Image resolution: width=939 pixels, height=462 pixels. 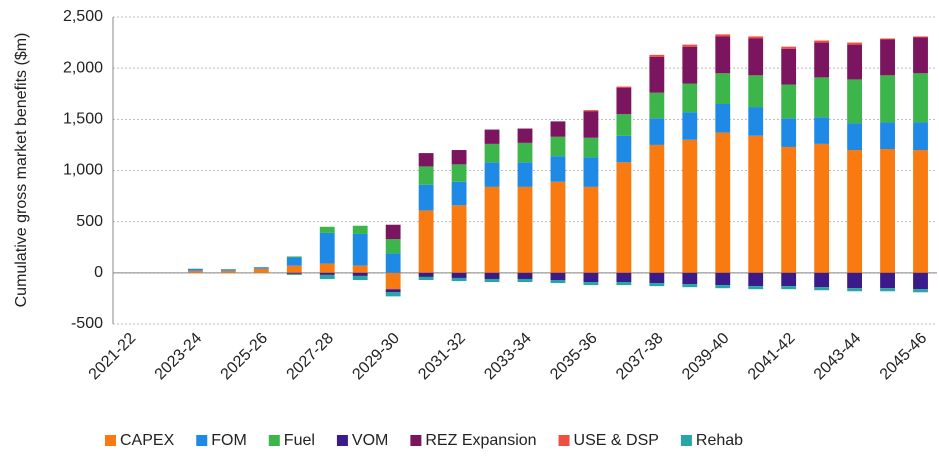 I want to click on y-tick-label: 0, so click(x=98, y=272).